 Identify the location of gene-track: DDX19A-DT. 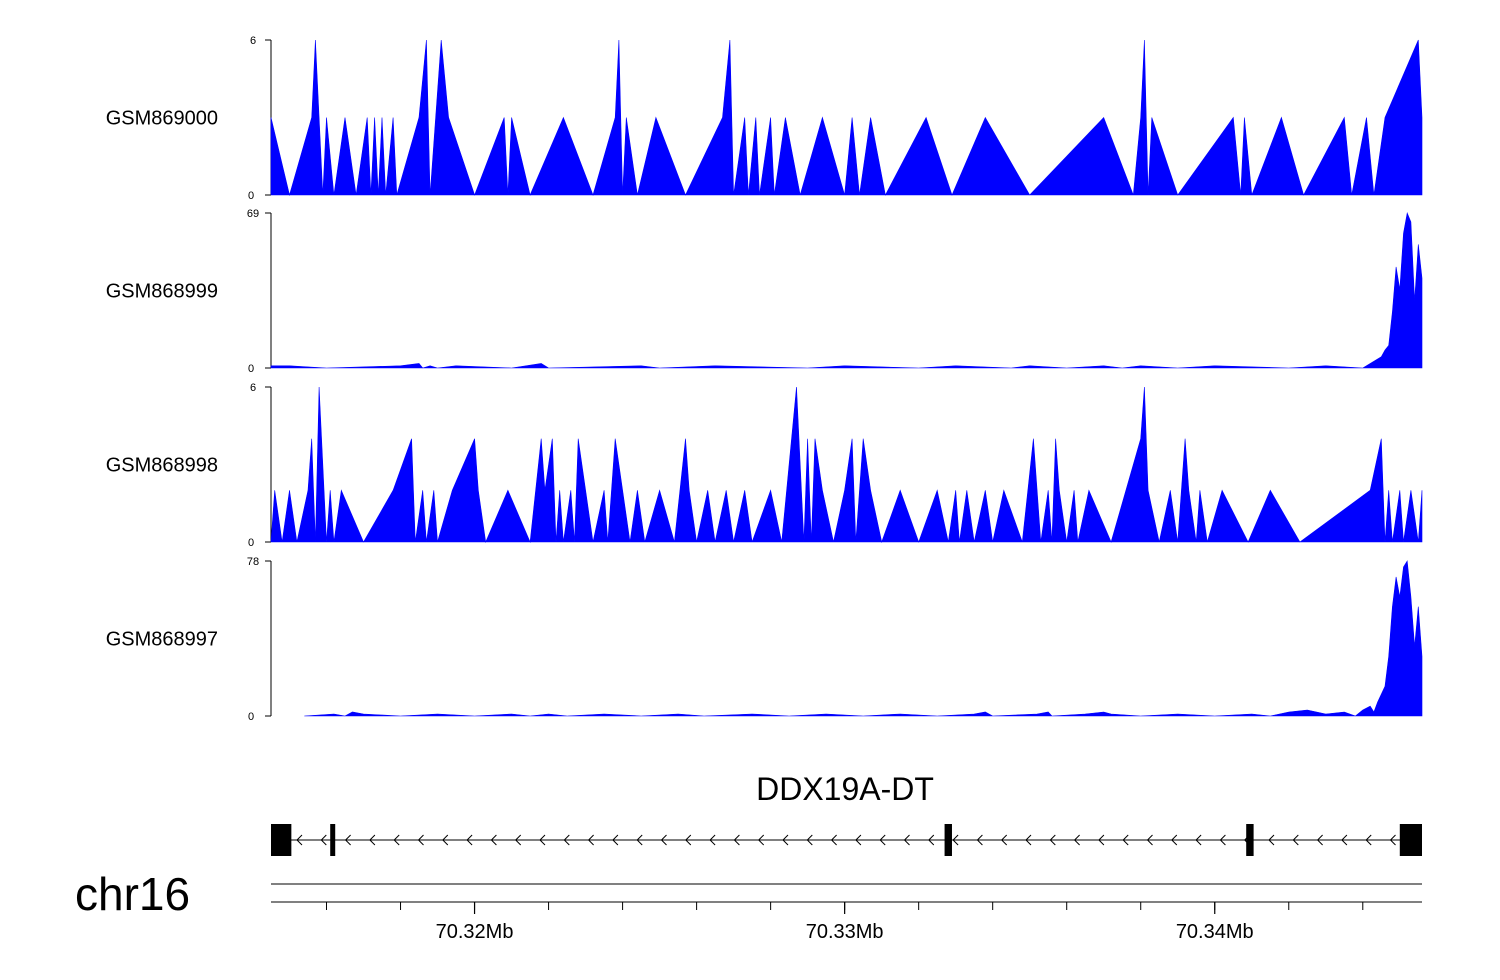
(846, 813).